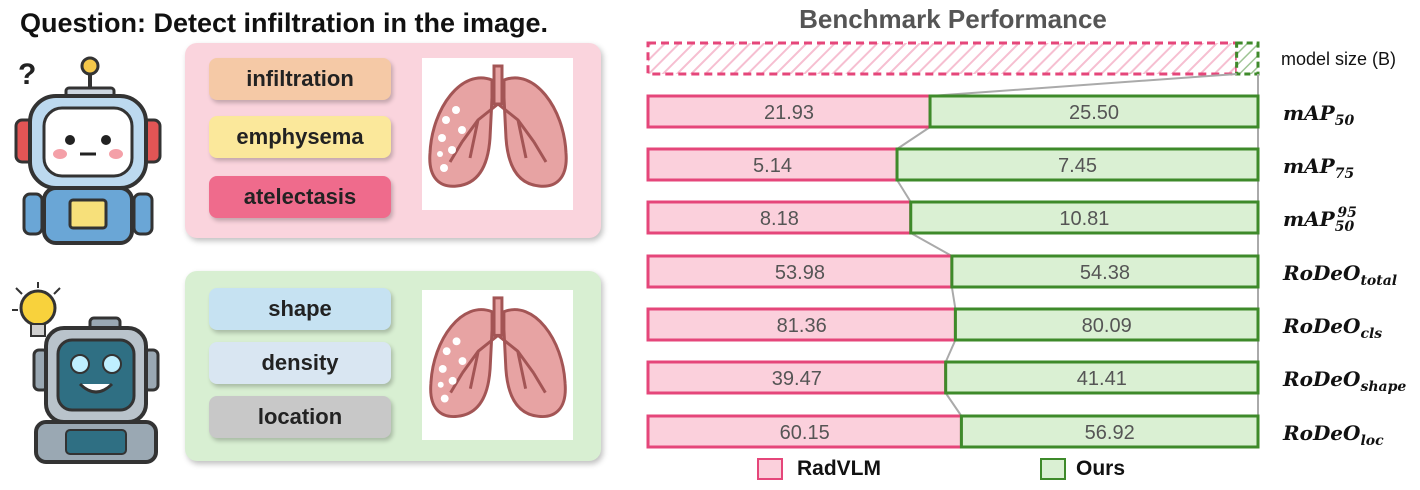 This screenshot has width=1420, height=490. What do you see at coordinates (770, 469) in the screenshot?
I see `legend-swatch-radvlm` at bounding box center [770, 469].